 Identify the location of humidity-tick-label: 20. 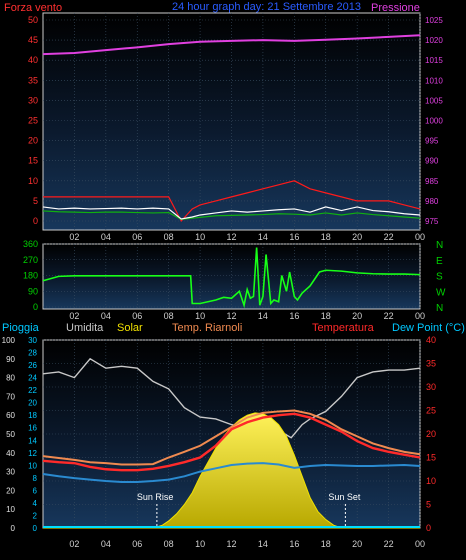
(32, 403).